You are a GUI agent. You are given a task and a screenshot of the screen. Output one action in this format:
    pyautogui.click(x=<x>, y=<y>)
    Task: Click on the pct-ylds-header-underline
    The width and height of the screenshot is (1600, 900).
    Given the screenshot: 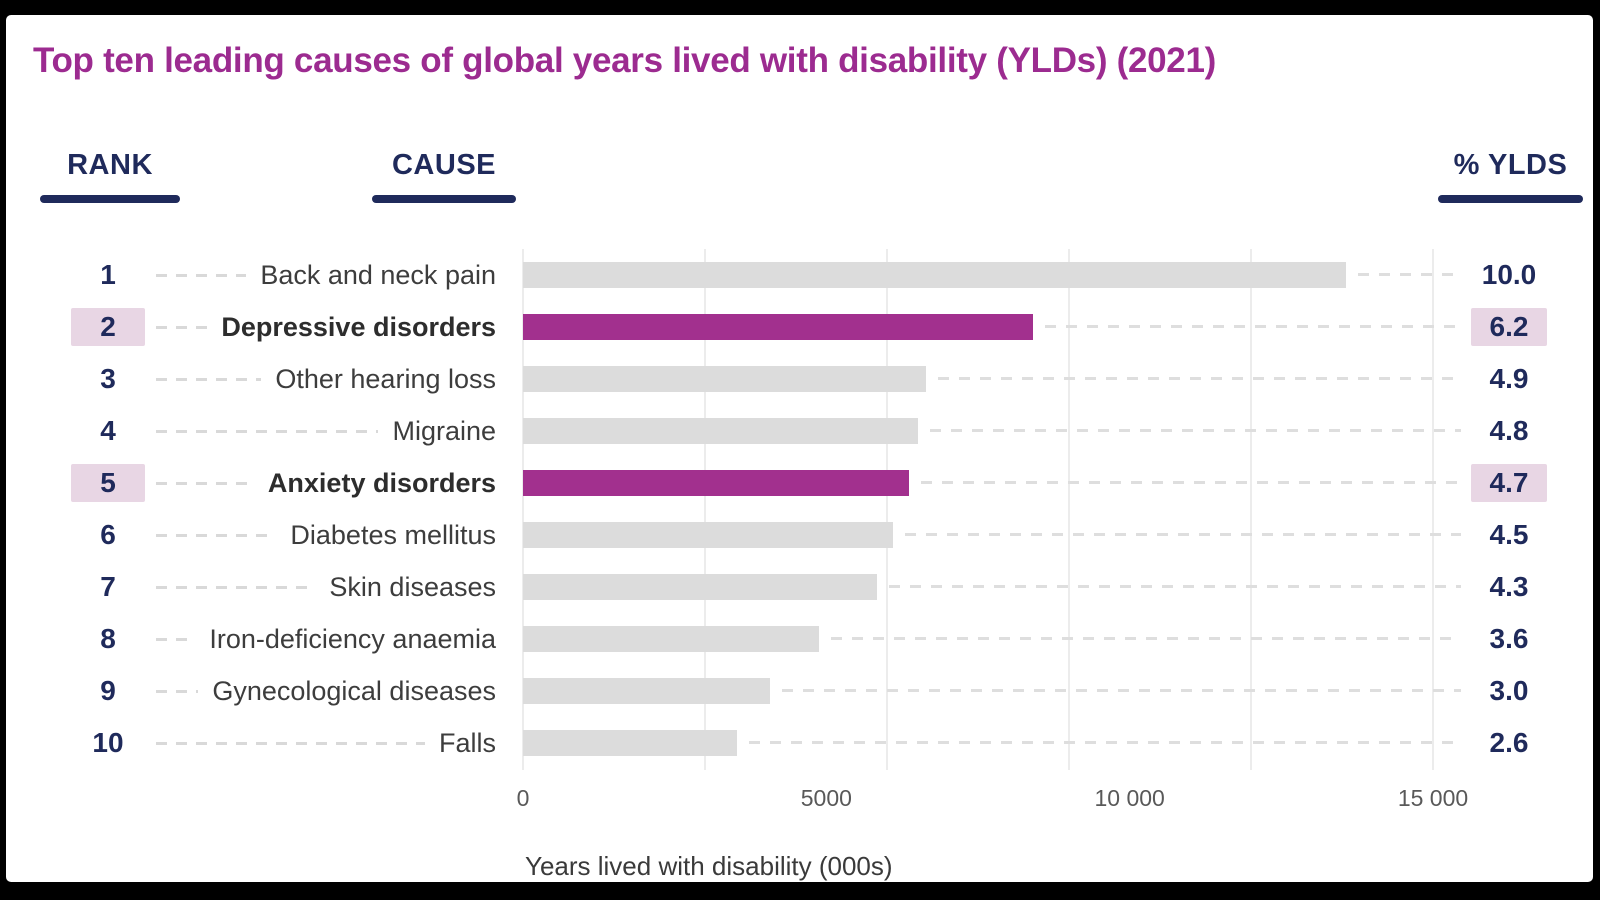 What is the action you would take?
    pyautogui.click(x=1510, y=199)
    